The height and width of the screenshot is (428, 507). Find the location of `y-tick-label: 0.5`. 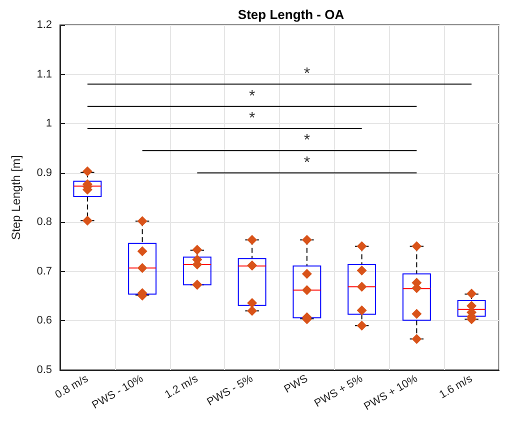

y-tick-label: 0.5 is located at coordinates (44, 370).